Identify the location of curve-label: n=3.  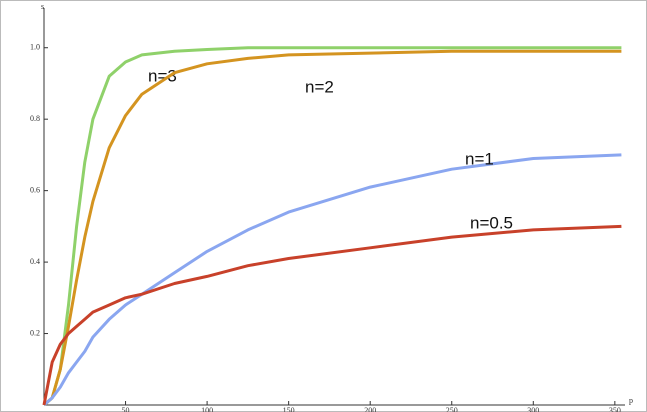
(162, 75).